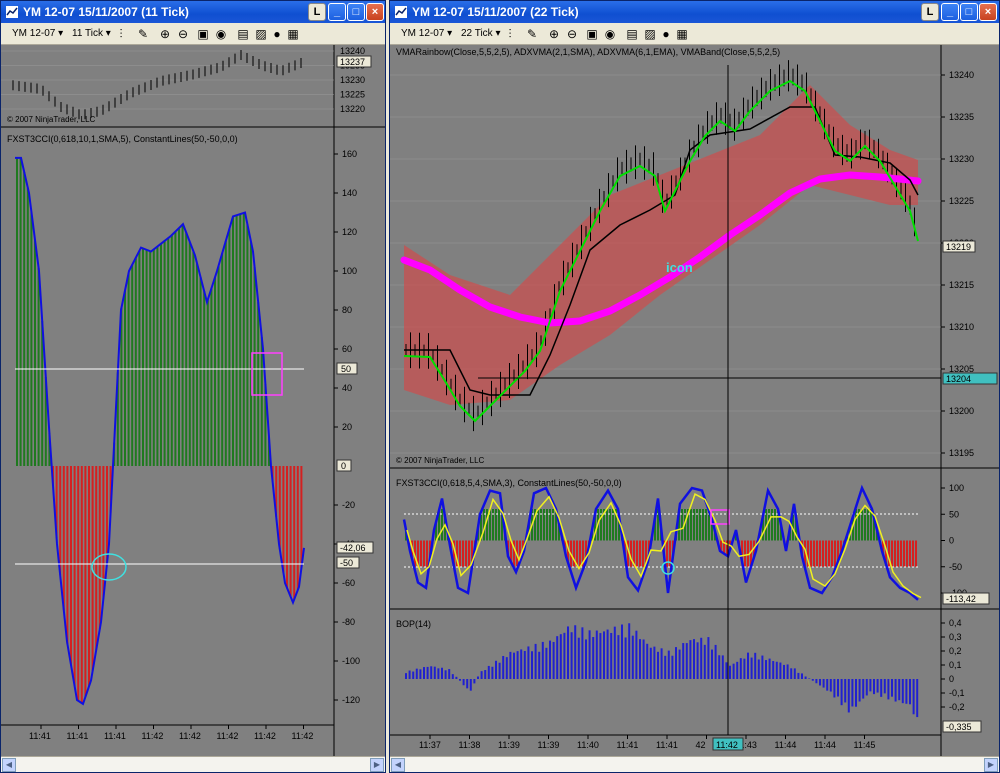  What do you see at coordinates (957, 707) in the screenshot?
I see `bop-tick-label: -0,2` at bounding box center [957, 707].